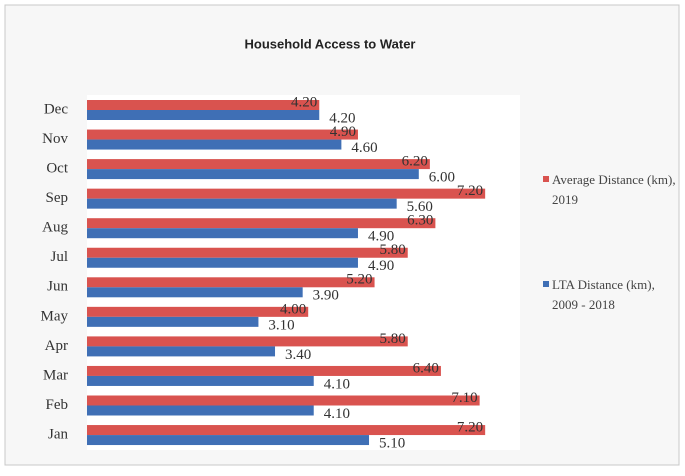 The width and height of the screenshot is (685, 476). I want to click on data-label: 4.00, so click(293, 309).